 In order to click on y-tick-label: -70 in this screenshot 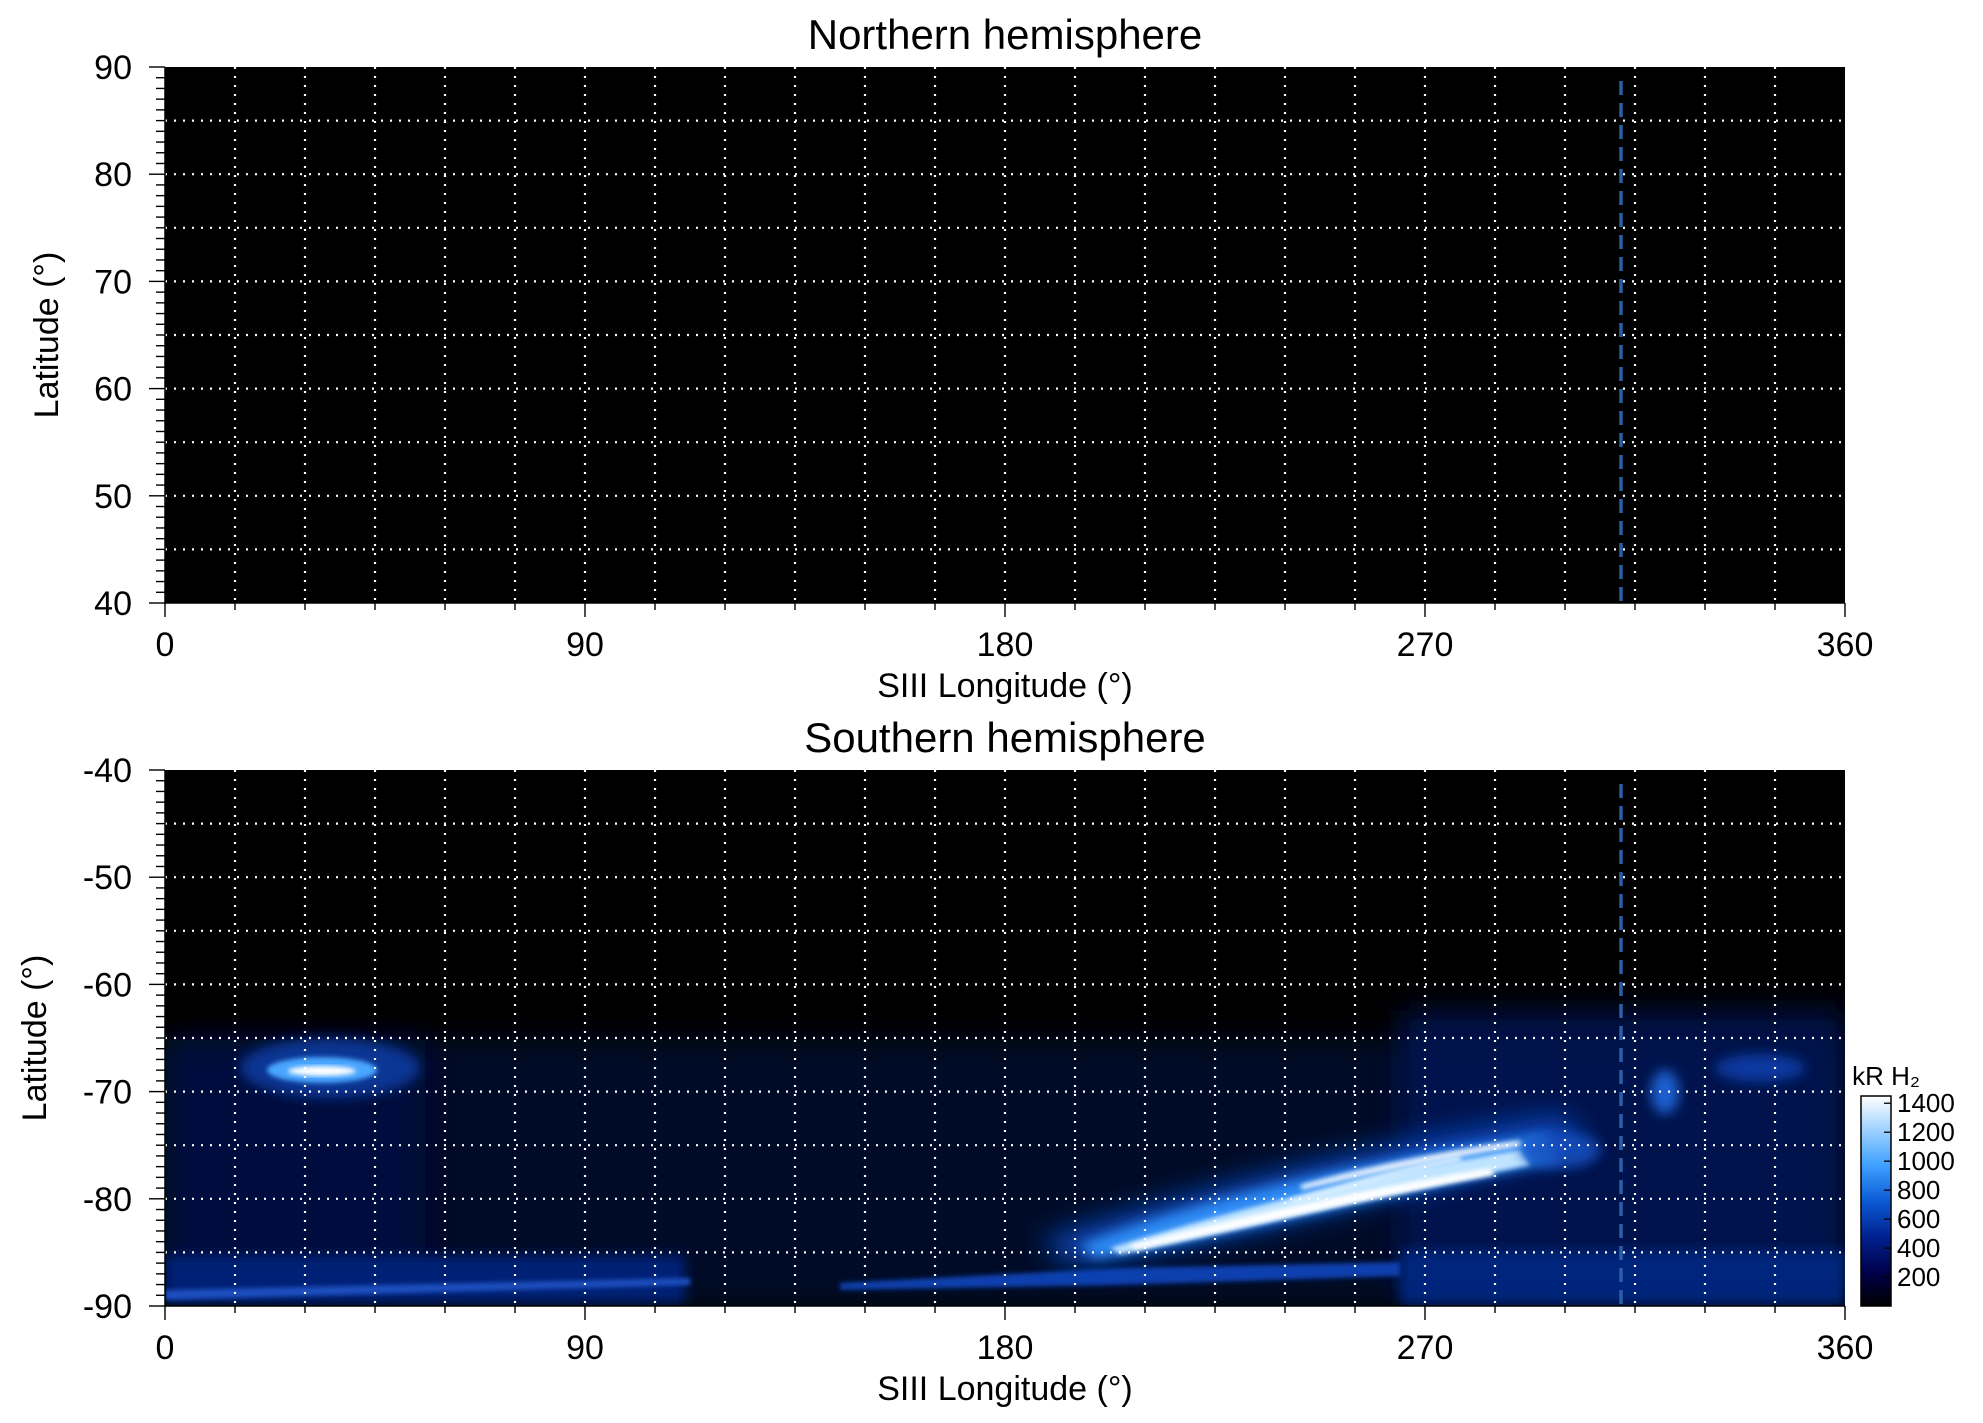, I will do `click(107, 1093)`.